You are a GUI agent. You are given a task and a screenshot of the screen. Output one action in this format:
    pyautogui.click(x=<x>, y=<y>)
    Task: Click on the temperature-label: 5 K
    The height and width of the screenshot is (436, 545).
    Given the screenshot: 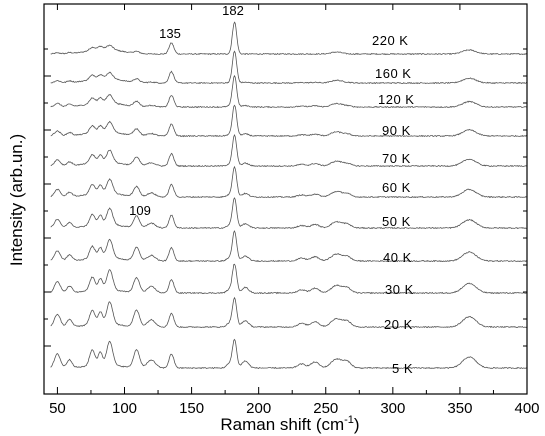 What is the action you would take?
    pyautogui.click(x=402, y=368)
    